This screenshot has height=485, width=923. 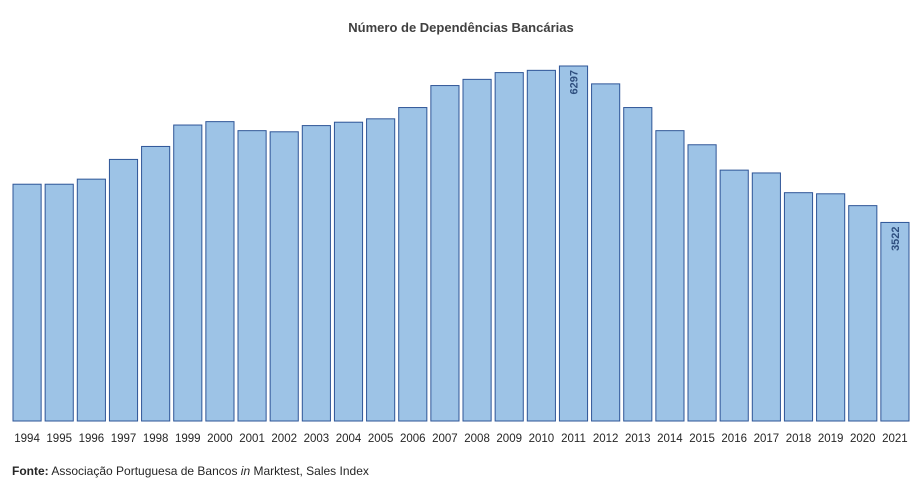 I want to click on bar-1999, so click(x=188, y=273).